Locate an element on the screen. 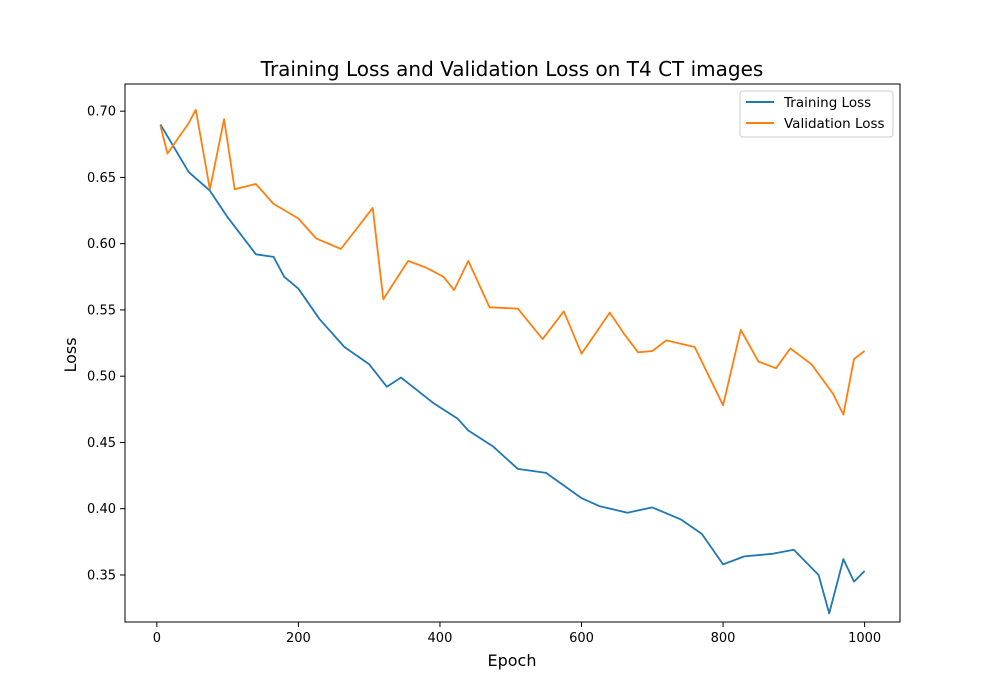 Image resolution: width=1000 pixels, height=700 pixels. x-axis-label: Epoch is located at coordinates (512, 660).